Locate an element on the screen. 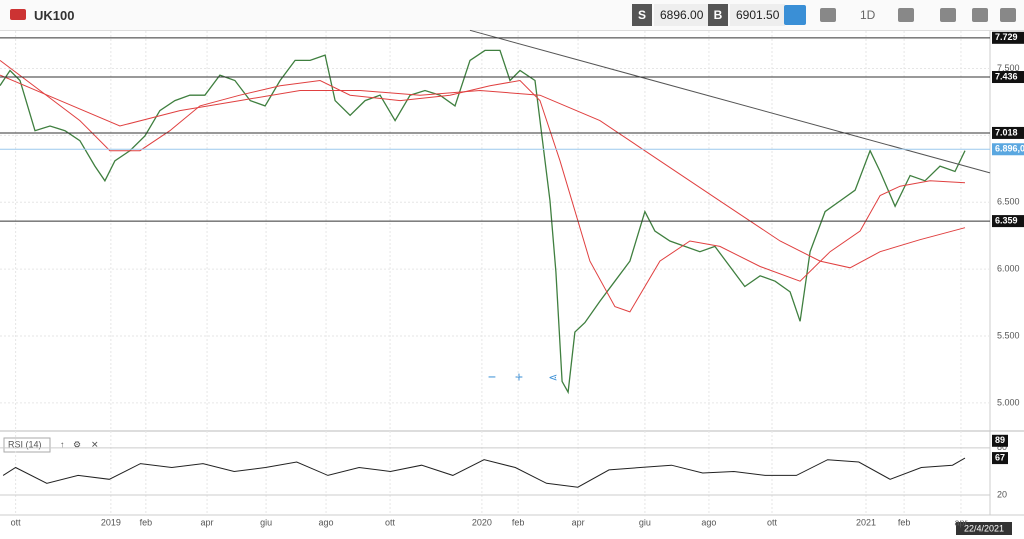 The image size is (1024, 539). level-label: 7.018 is located at coordinates (1006, 132).